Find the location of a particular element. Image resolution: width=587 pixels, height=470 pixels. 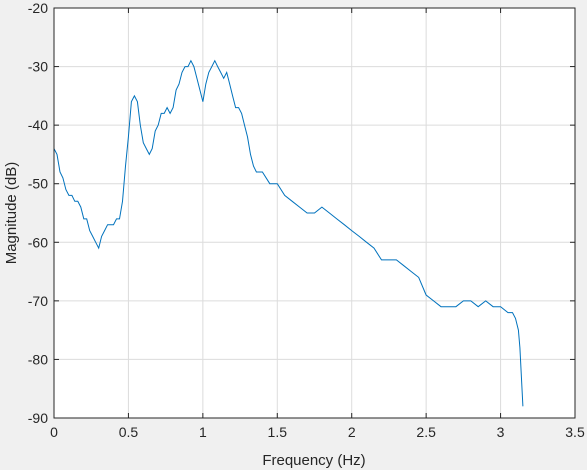

x-tick-label: 3 is located at coordinates (501, 432).